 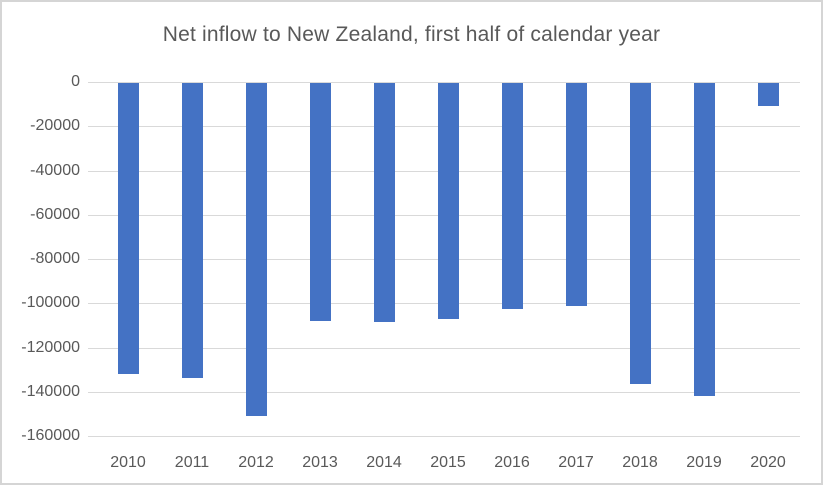 What do you see at coordinates (512, 462) in the screenshot?
I see `x-tick-label: 2016` at bounding box center [512, 462].